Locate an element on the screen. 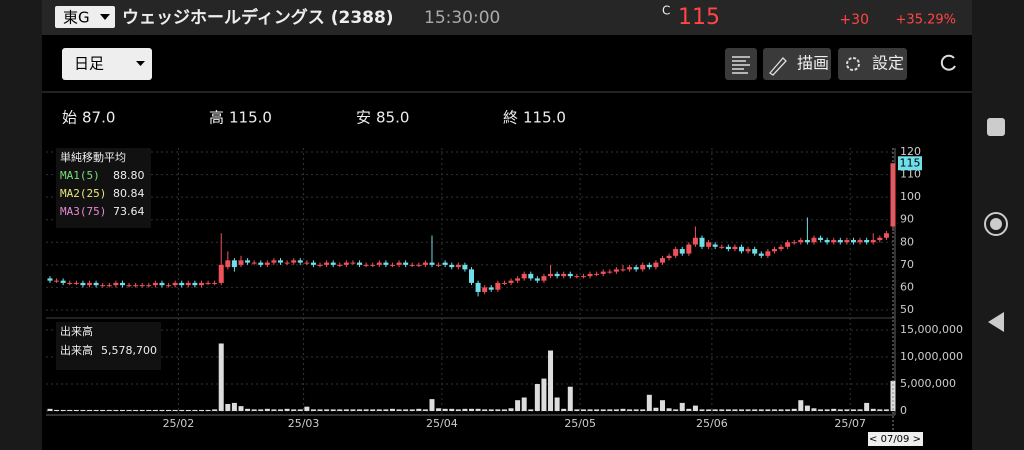  refresh-icon is located at coordinates (948, 62).